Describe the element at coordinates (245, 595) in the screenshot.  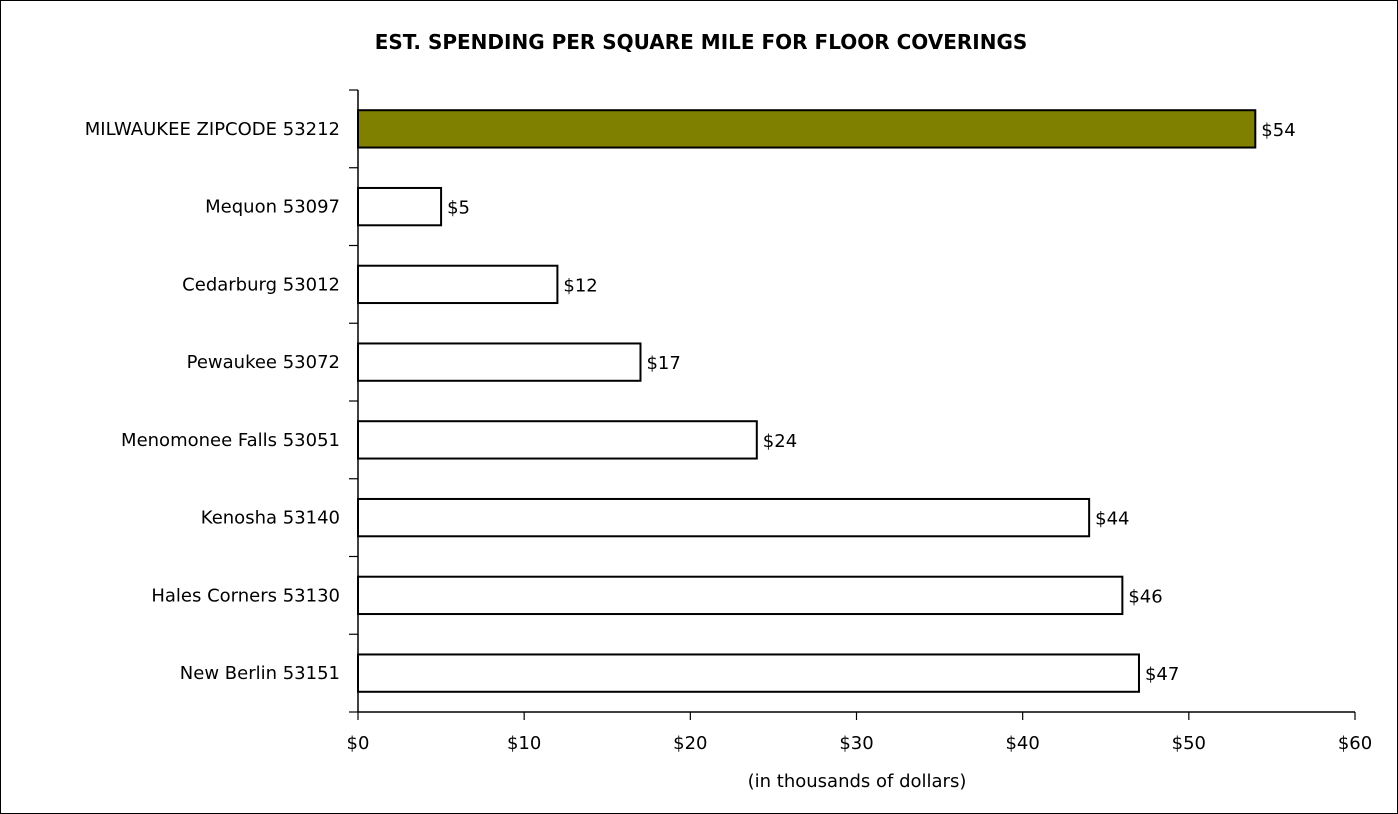
I see `category-label: Hales Corners 53130` at that location.